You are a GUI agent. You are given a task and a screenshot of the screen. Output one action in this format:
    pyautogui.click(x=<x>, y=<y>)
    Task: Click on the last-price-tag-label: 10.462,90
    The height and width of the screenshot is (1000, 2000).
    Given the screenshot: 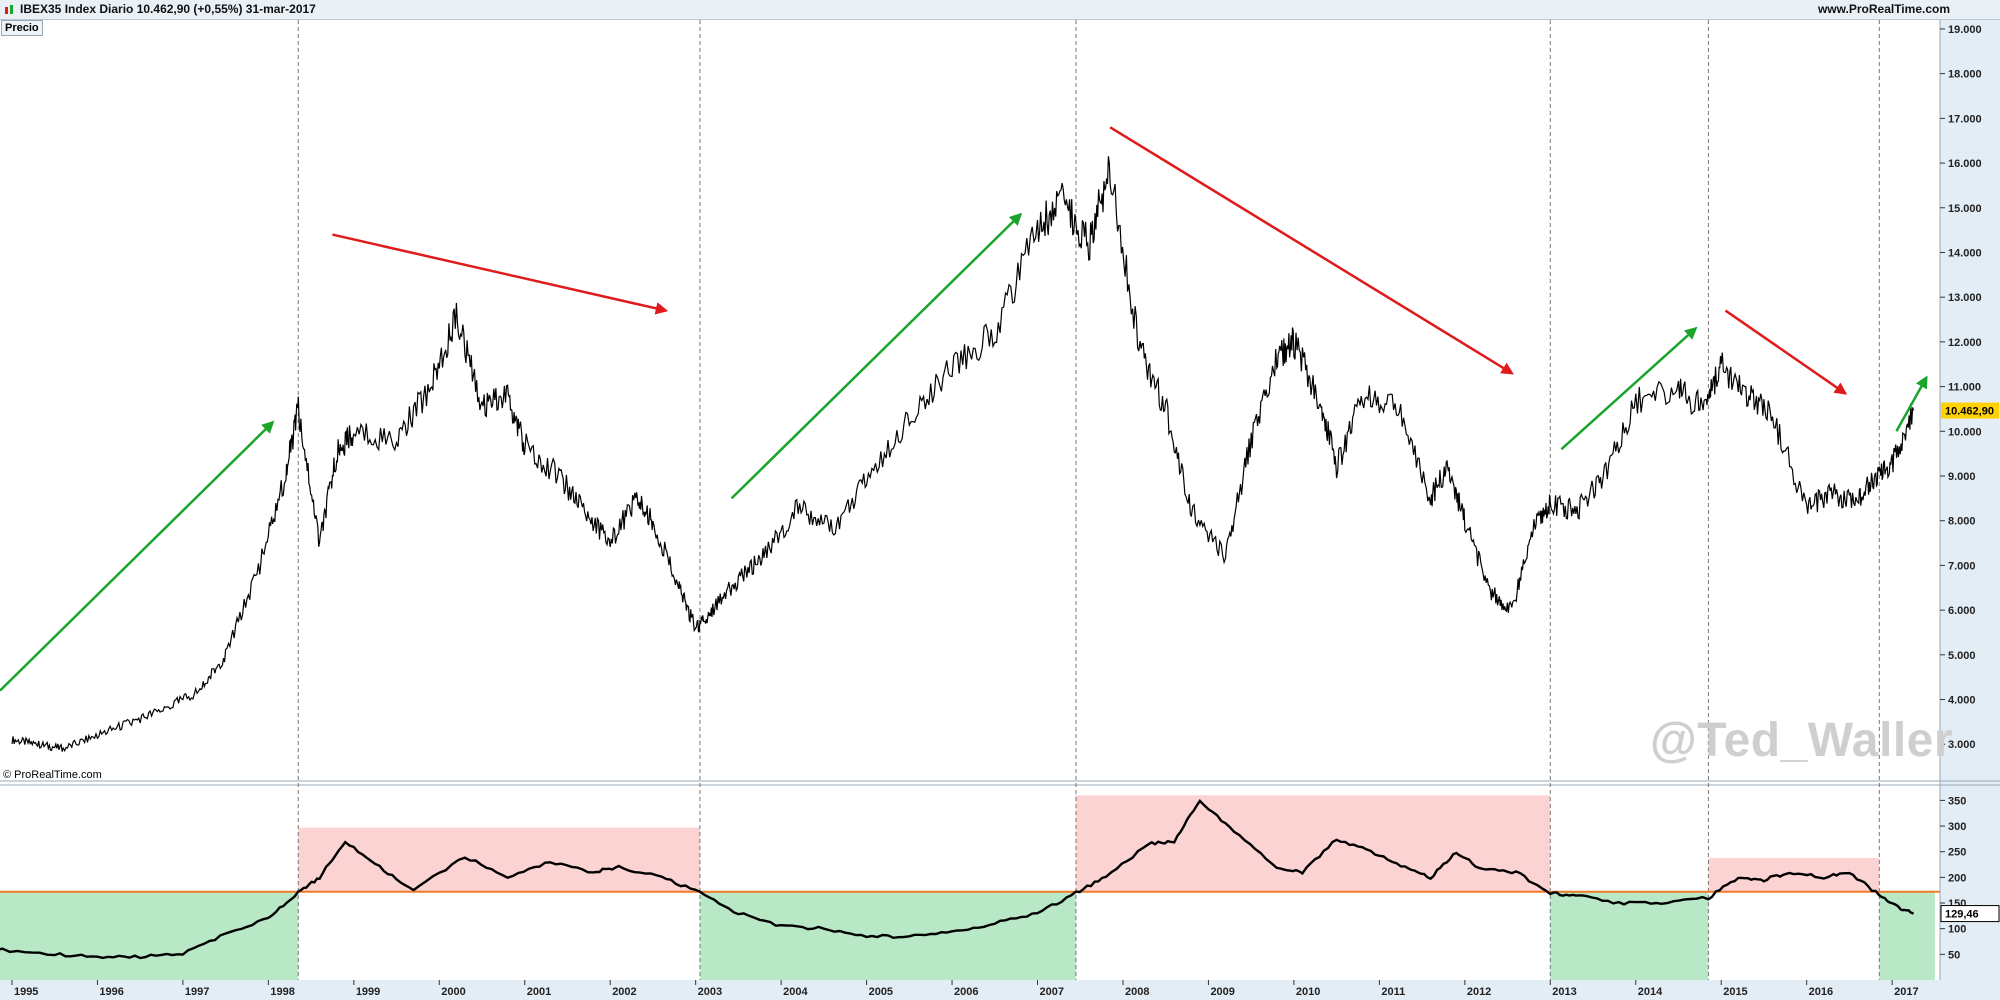 What is the action you would take?
    pyautogui.click(x=1969, y=412)
    